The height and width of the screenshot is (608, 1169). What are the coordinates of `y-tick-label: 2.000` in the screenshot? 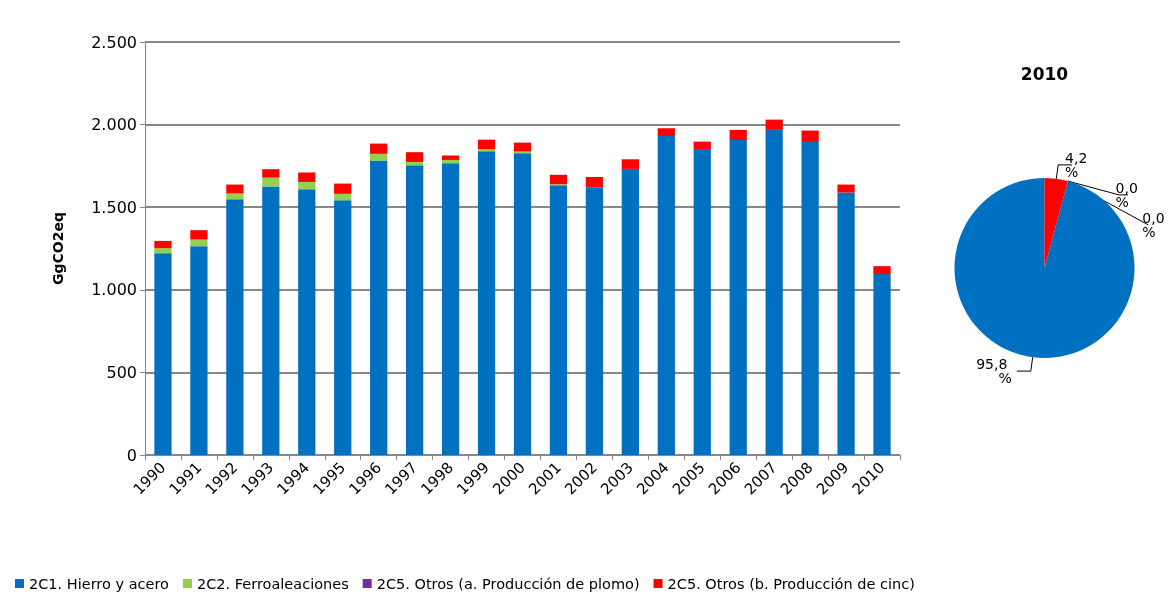 It's located at (114, 125).